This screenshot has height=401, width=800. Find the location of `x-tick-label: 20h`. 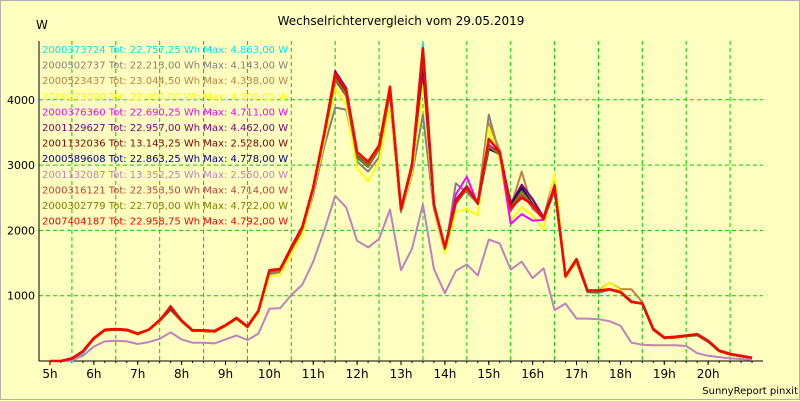

x-tick-label: 20h is located at coordinates (708, 374).